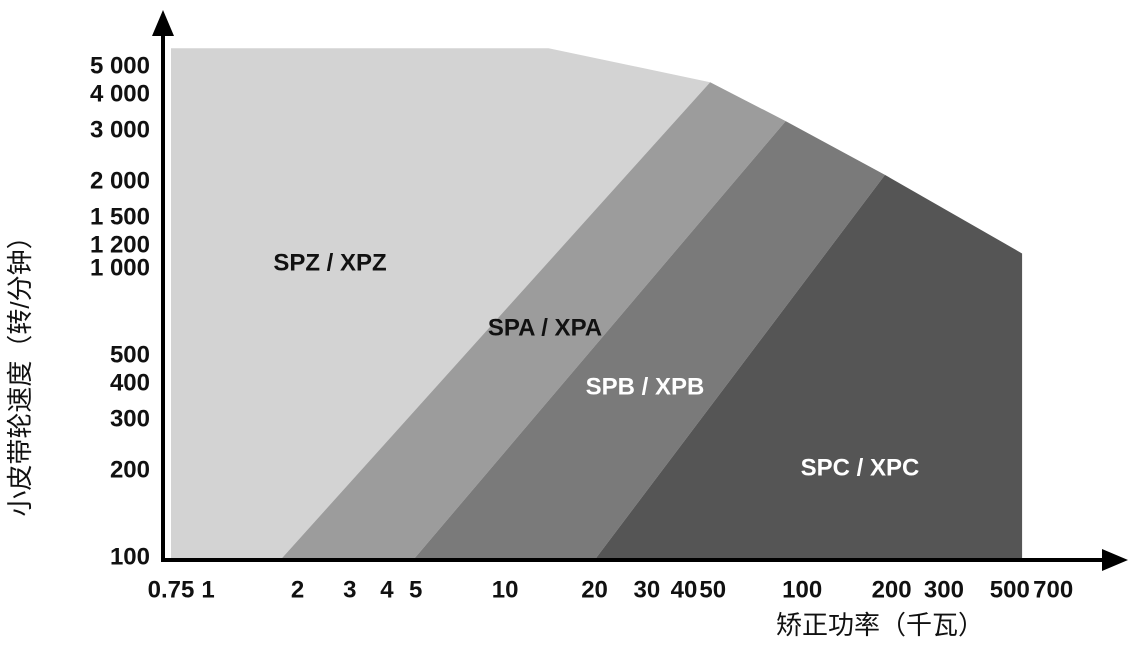 This screenshot has width=1138, height=658. Describe the element at coordinates (130, 382) in the screenshot. I see `y-tick-label: 400` at that location.